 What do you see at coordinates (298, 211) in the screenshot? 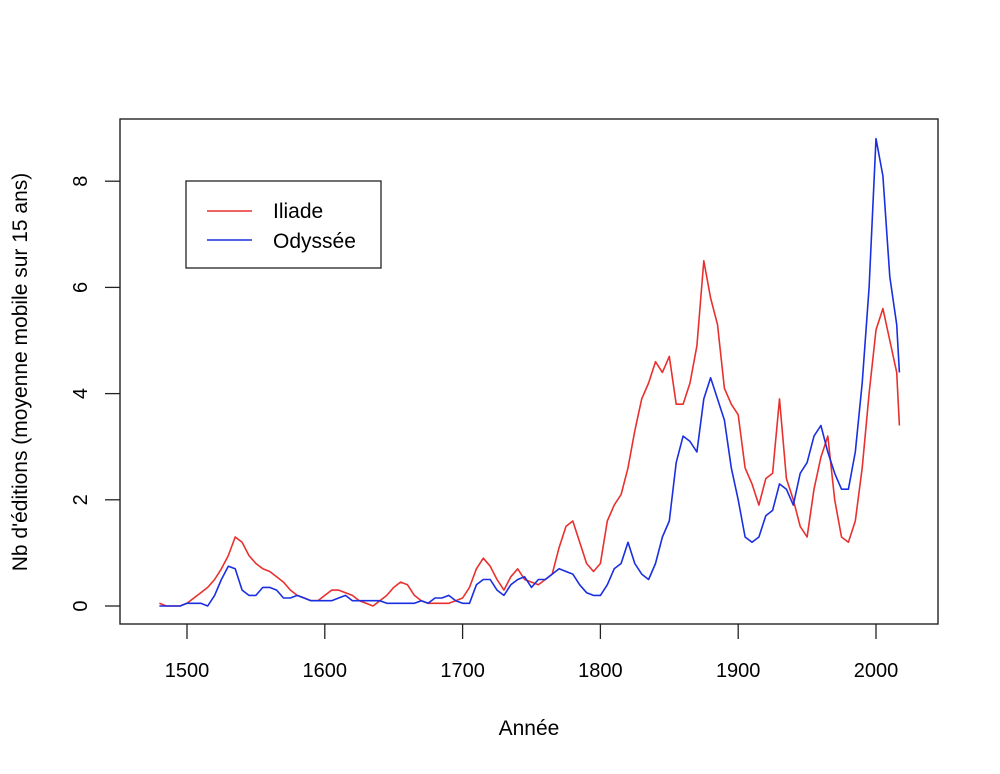
I see `legend-label-iliade: Iliade` at bounding box center [298, 211].